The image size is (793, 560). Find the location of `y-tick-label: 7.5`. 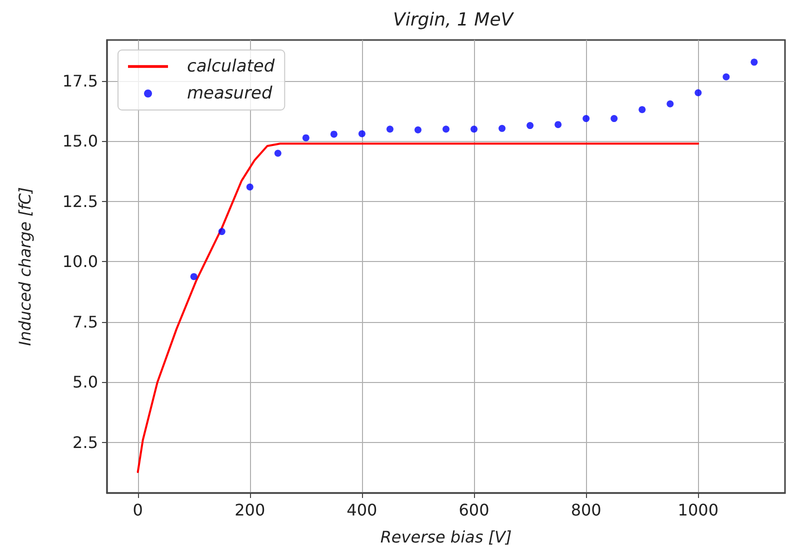

y-tick-label: 7.5 is located at coordinates (85, 322).